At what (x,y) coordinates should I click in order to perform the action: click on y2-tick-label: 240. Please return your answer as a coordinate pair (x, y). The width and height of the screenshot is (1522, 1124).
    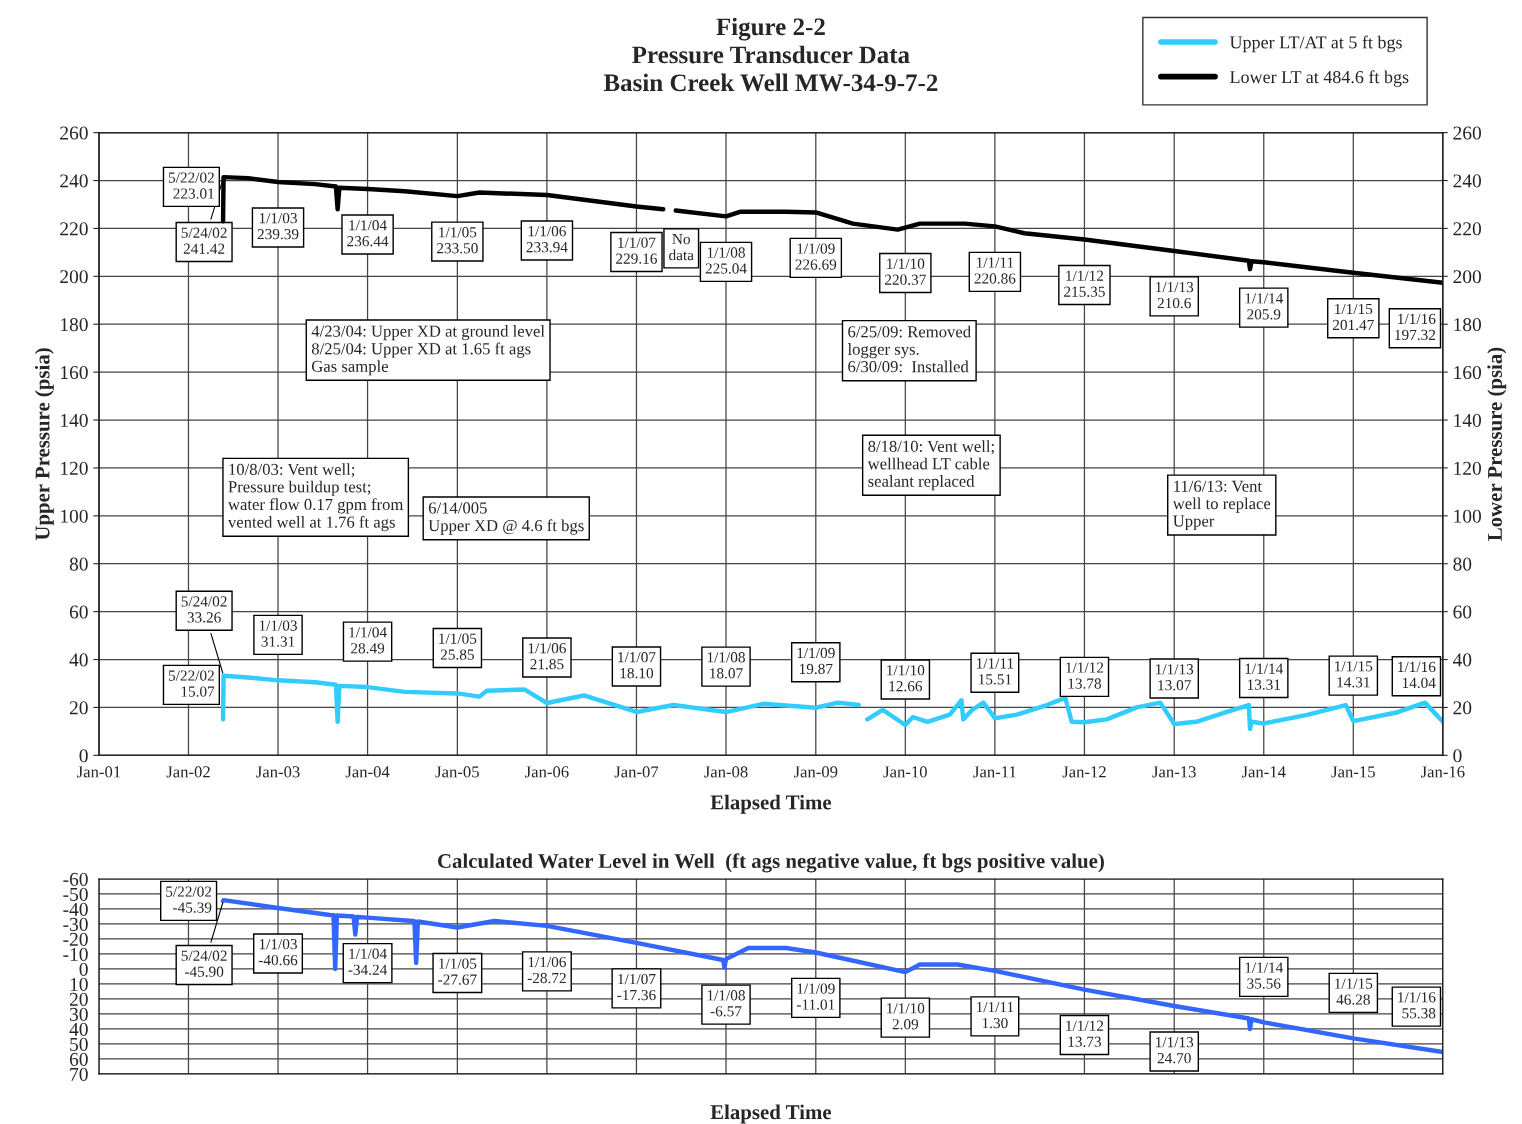
    Looking at the image, I should click on (1467, 181).